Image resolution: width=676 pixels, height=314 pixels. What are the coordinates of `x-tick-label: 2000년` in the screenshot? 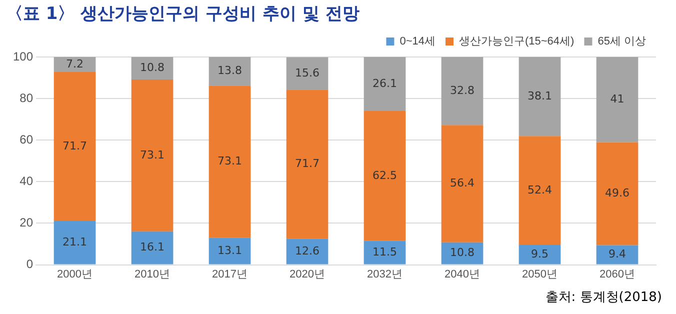 It's located at (75, 274).